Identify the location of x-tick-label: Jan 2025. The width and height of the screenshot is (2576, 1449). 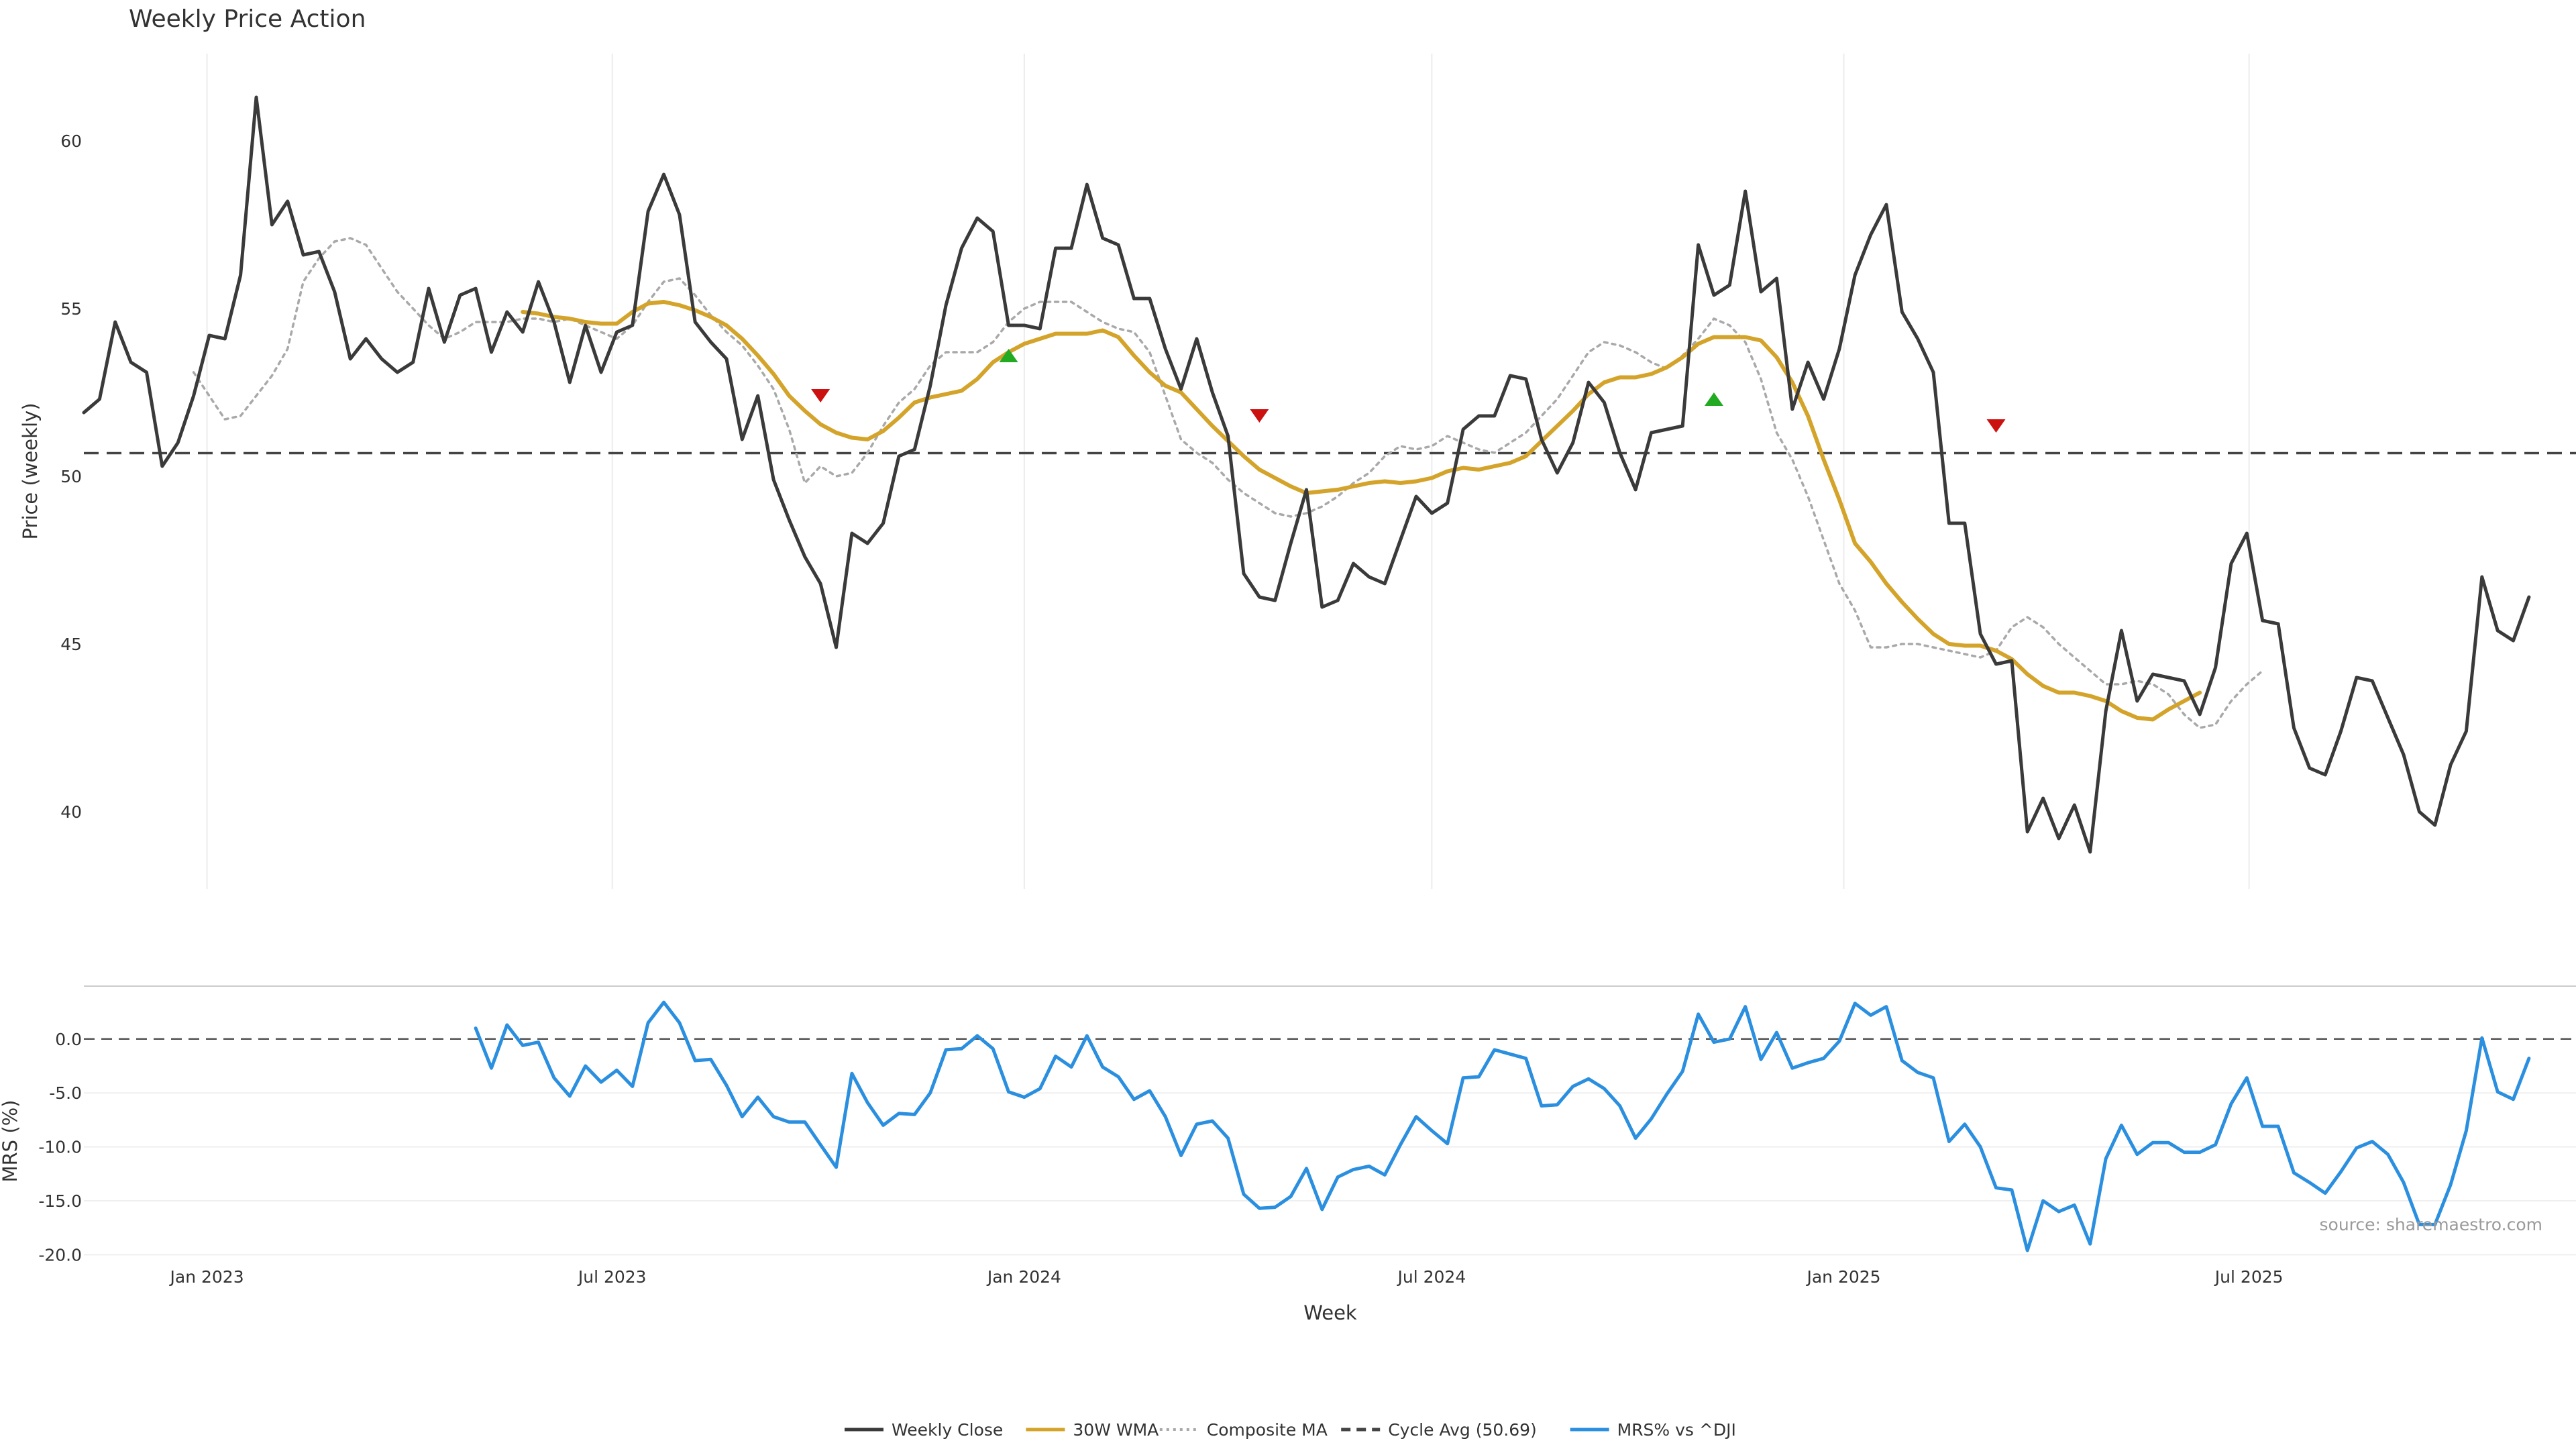
(1842, 1277).